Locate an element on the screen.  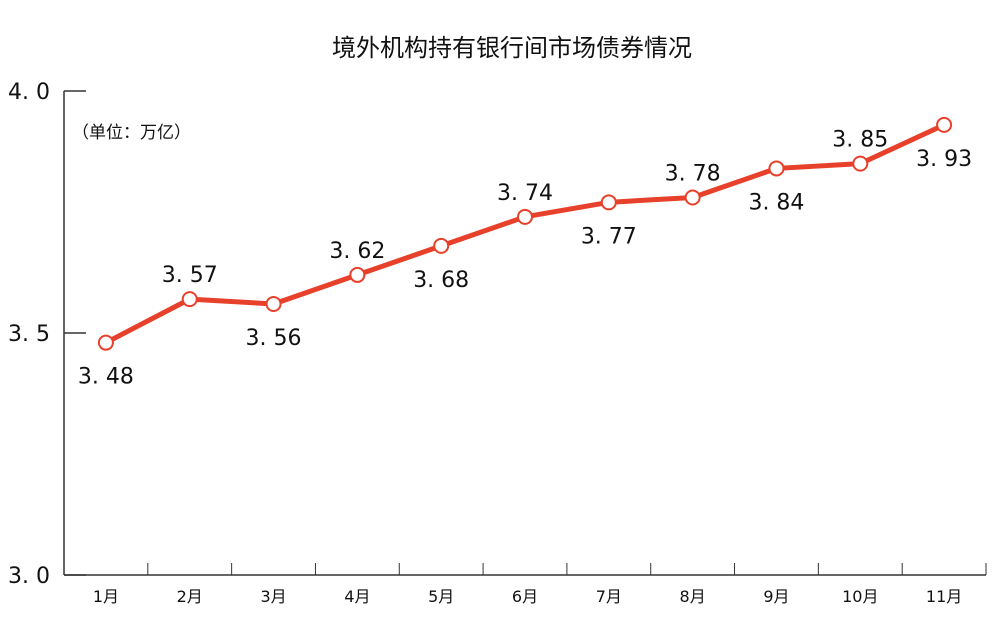
x-tick-label: 7月 is located at coordinates (609, 596).